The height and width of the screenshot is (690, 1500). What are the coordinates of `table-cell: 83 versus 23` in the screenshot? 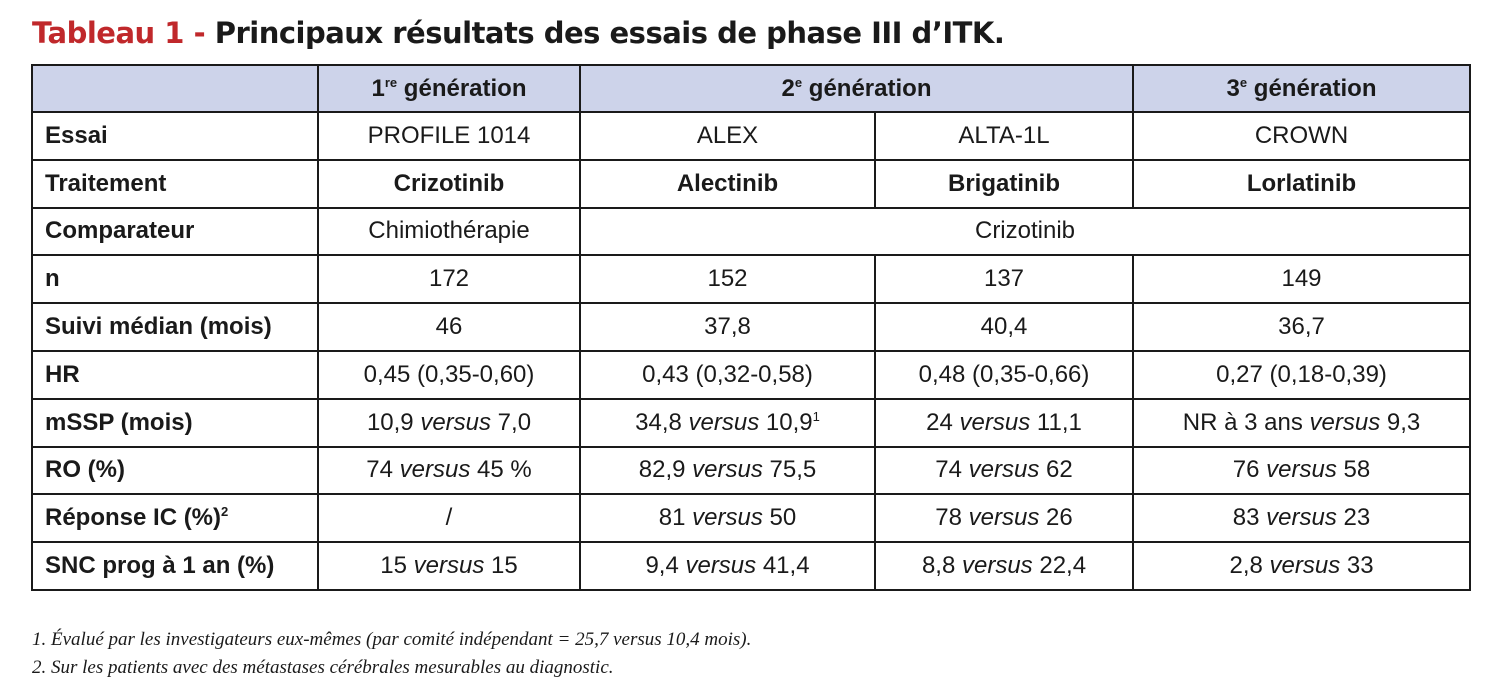 It's located at (1302, 518).